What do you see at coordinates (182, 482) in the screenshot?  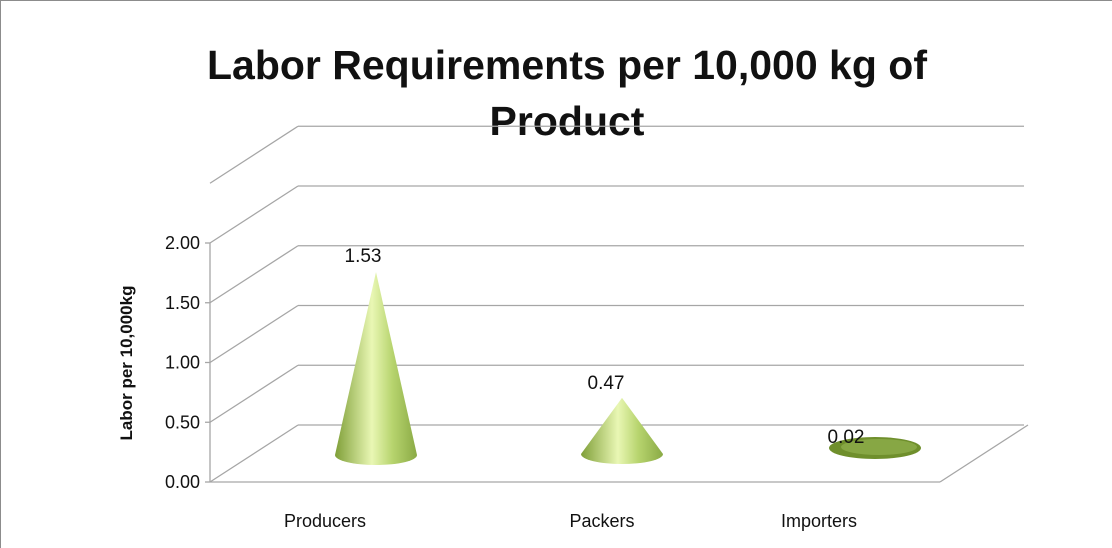 I see `y-tick-label: 0.00` at bounding box center [182, 482].